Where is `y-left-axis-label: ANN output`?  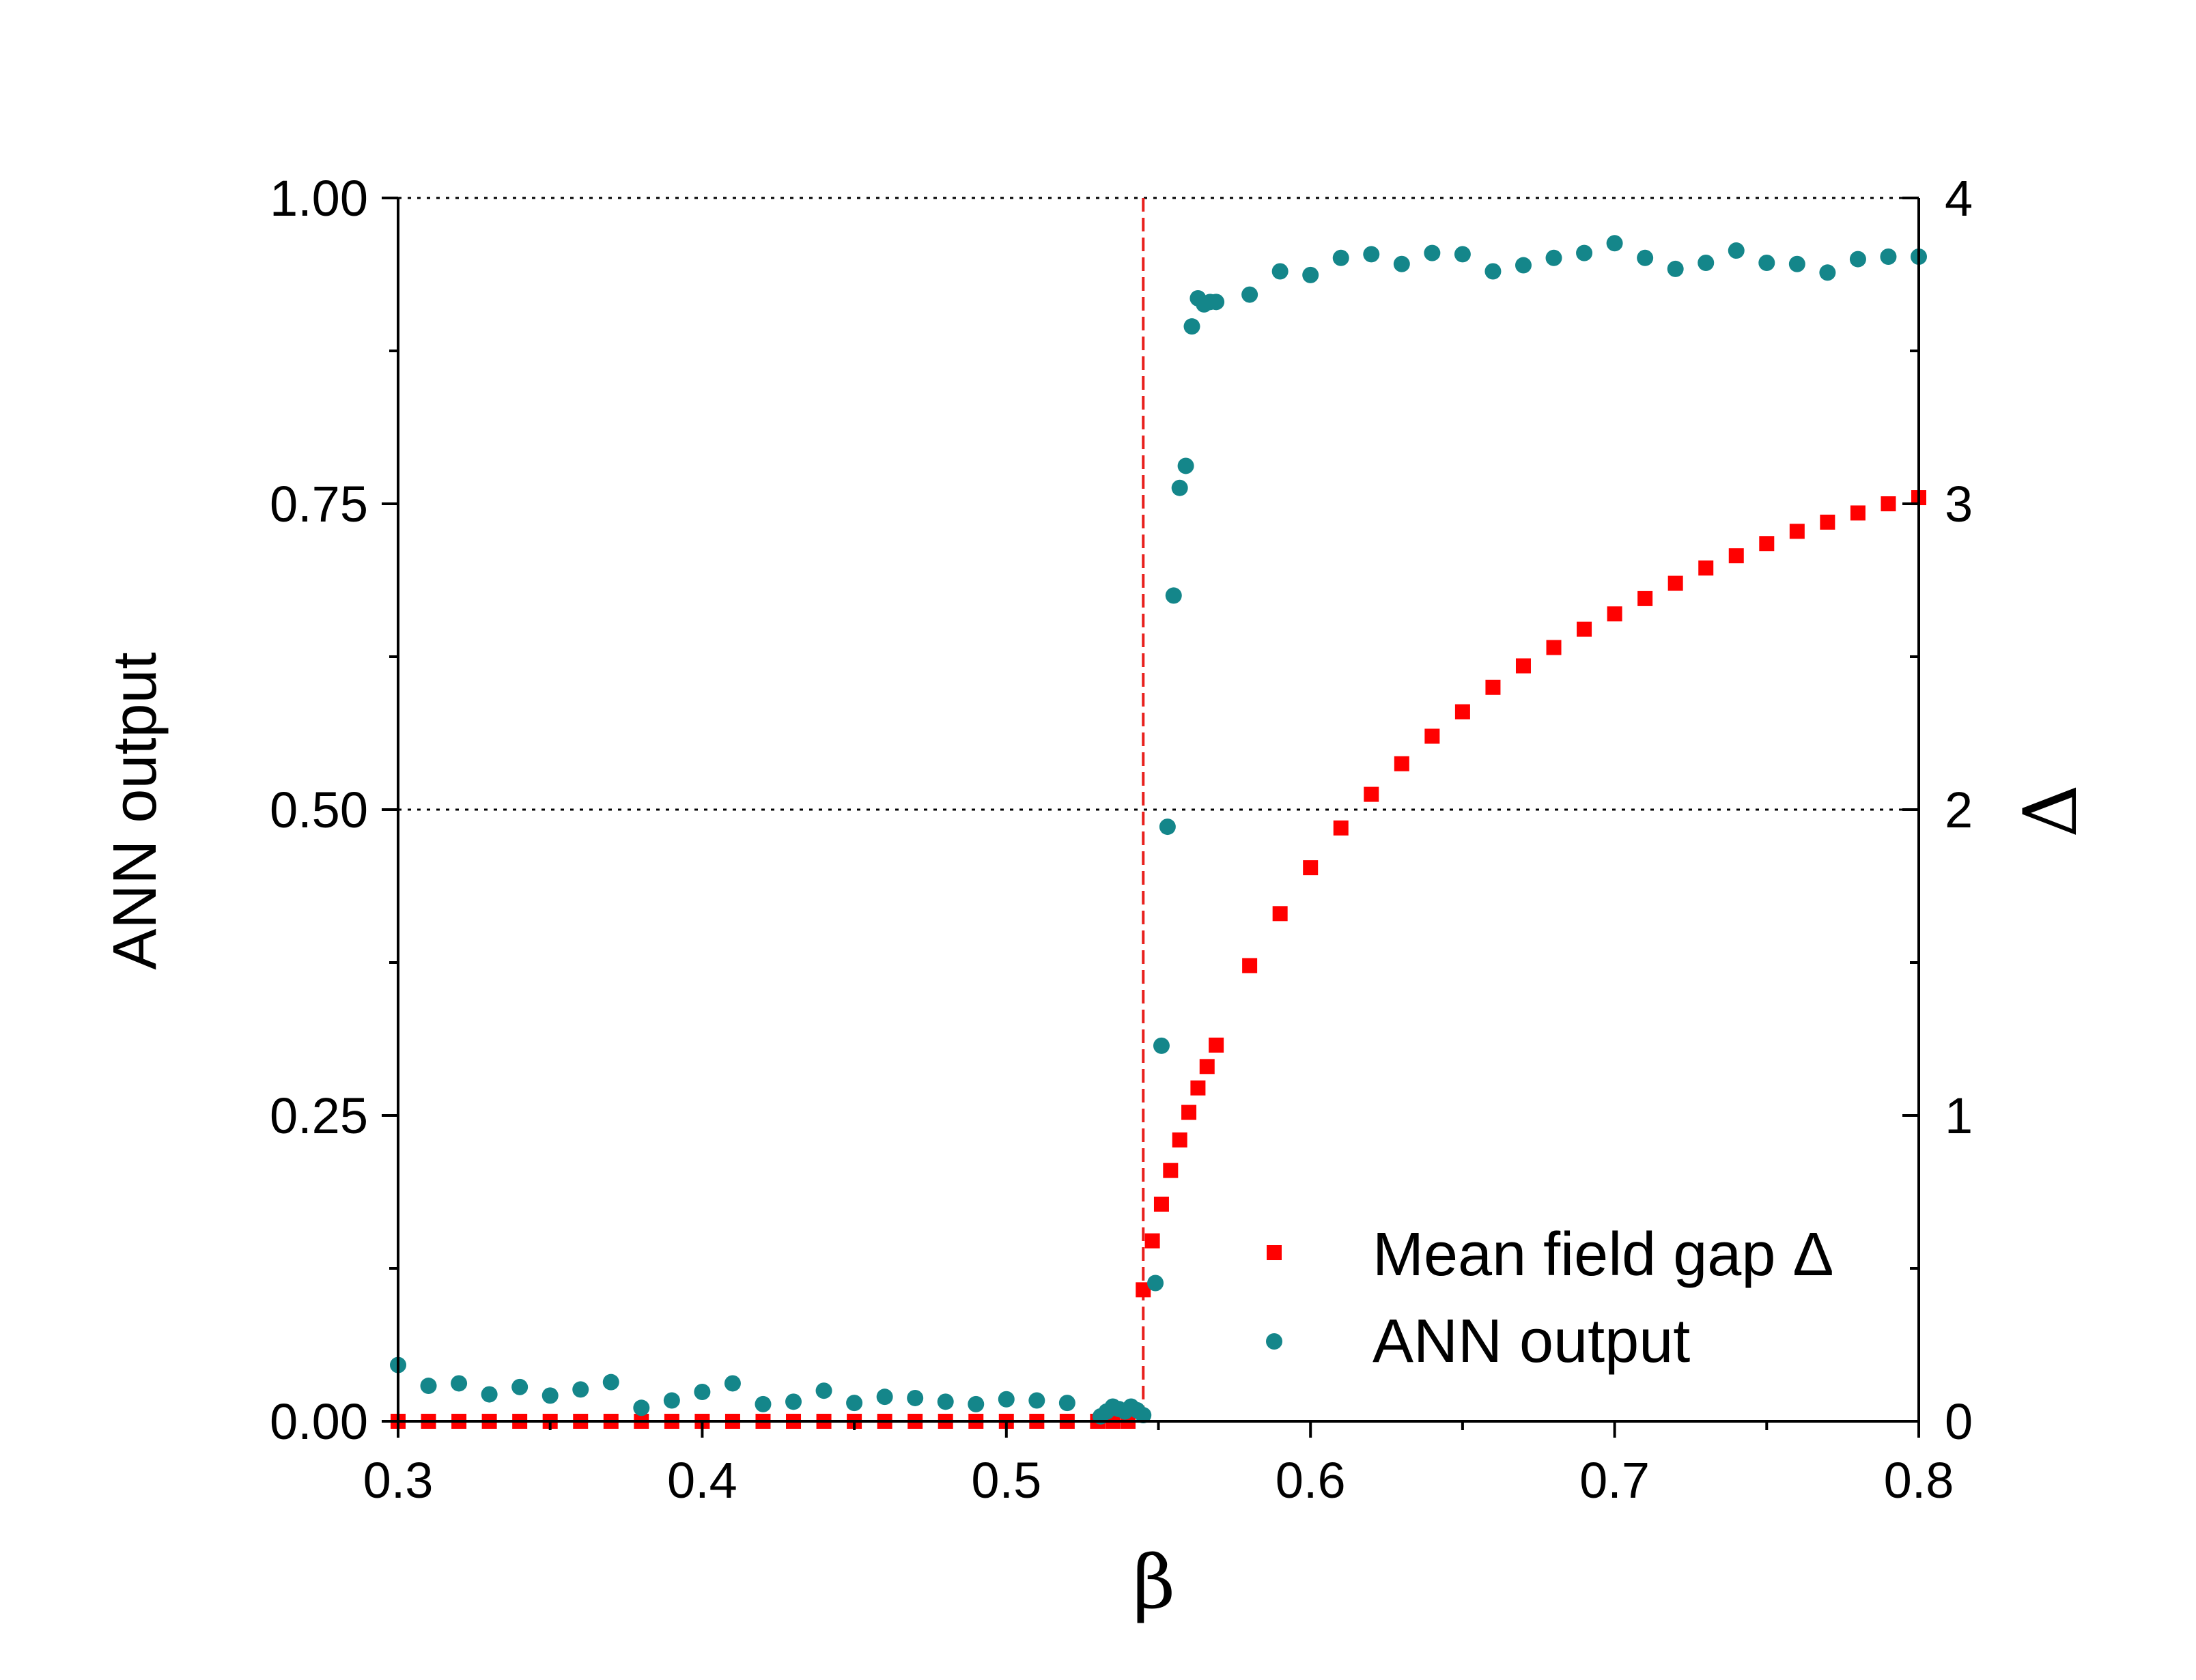
y-left-axis-label: ANN output is located at coordinates (135, 810).